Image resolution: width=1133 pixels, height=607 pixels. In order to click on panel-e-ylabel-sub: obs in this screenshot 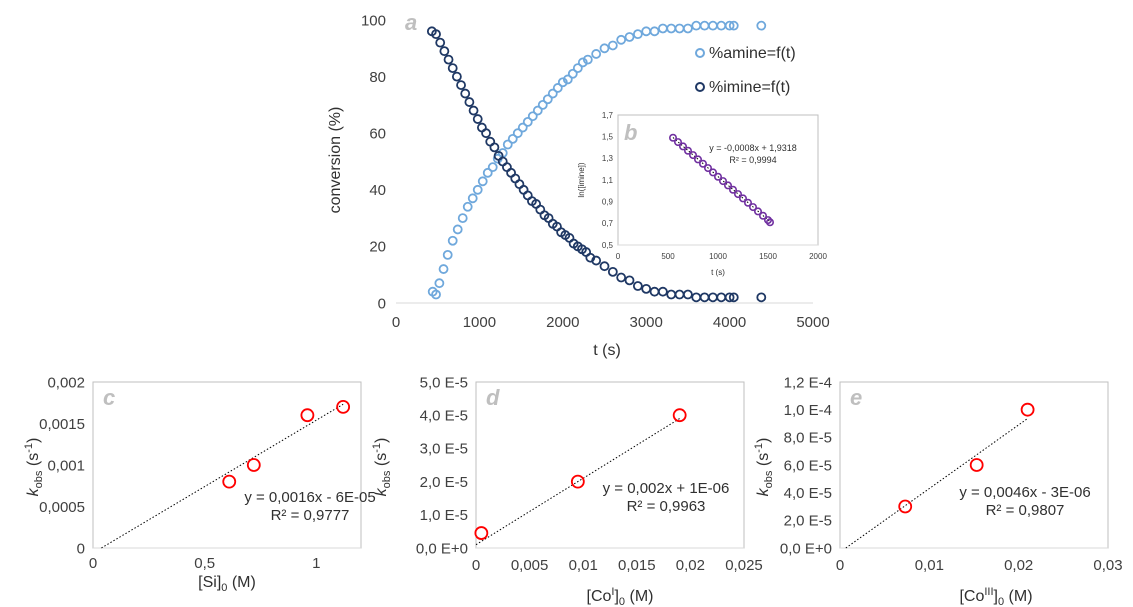, I will do `click(769, 479)`.